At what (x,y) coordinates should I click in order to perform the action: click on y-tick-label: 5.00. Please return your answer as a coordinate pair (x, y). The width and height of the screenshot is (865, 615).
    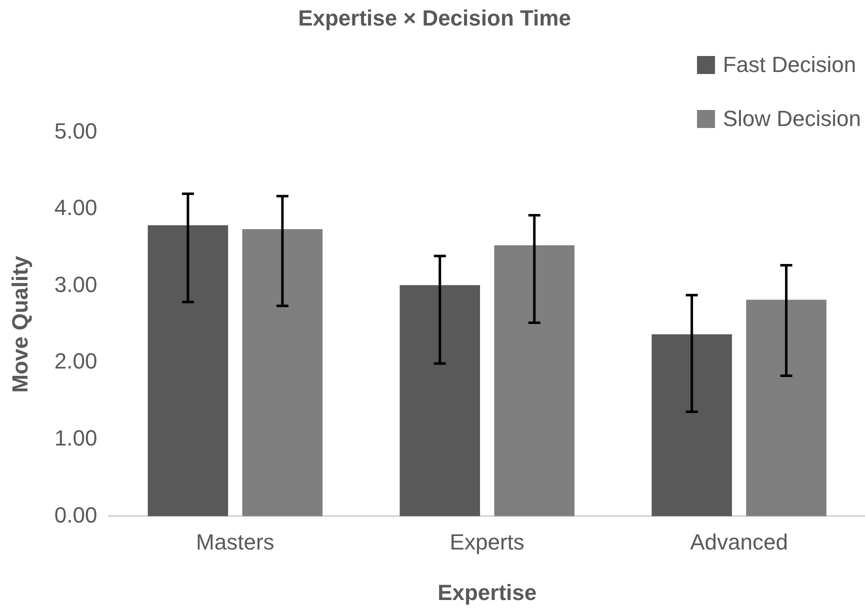
    Looking at the image, I should click on (76, 131).